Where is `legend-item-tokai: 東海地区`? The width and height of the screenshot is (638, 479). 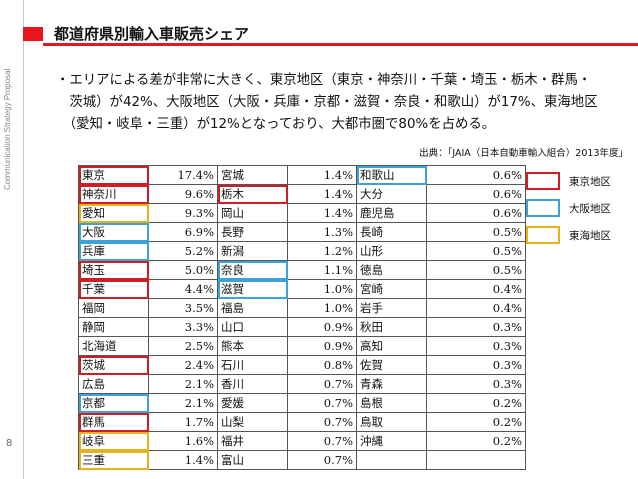
legend-item-tokai: 東海地区 is located at coordinates (582, 236).